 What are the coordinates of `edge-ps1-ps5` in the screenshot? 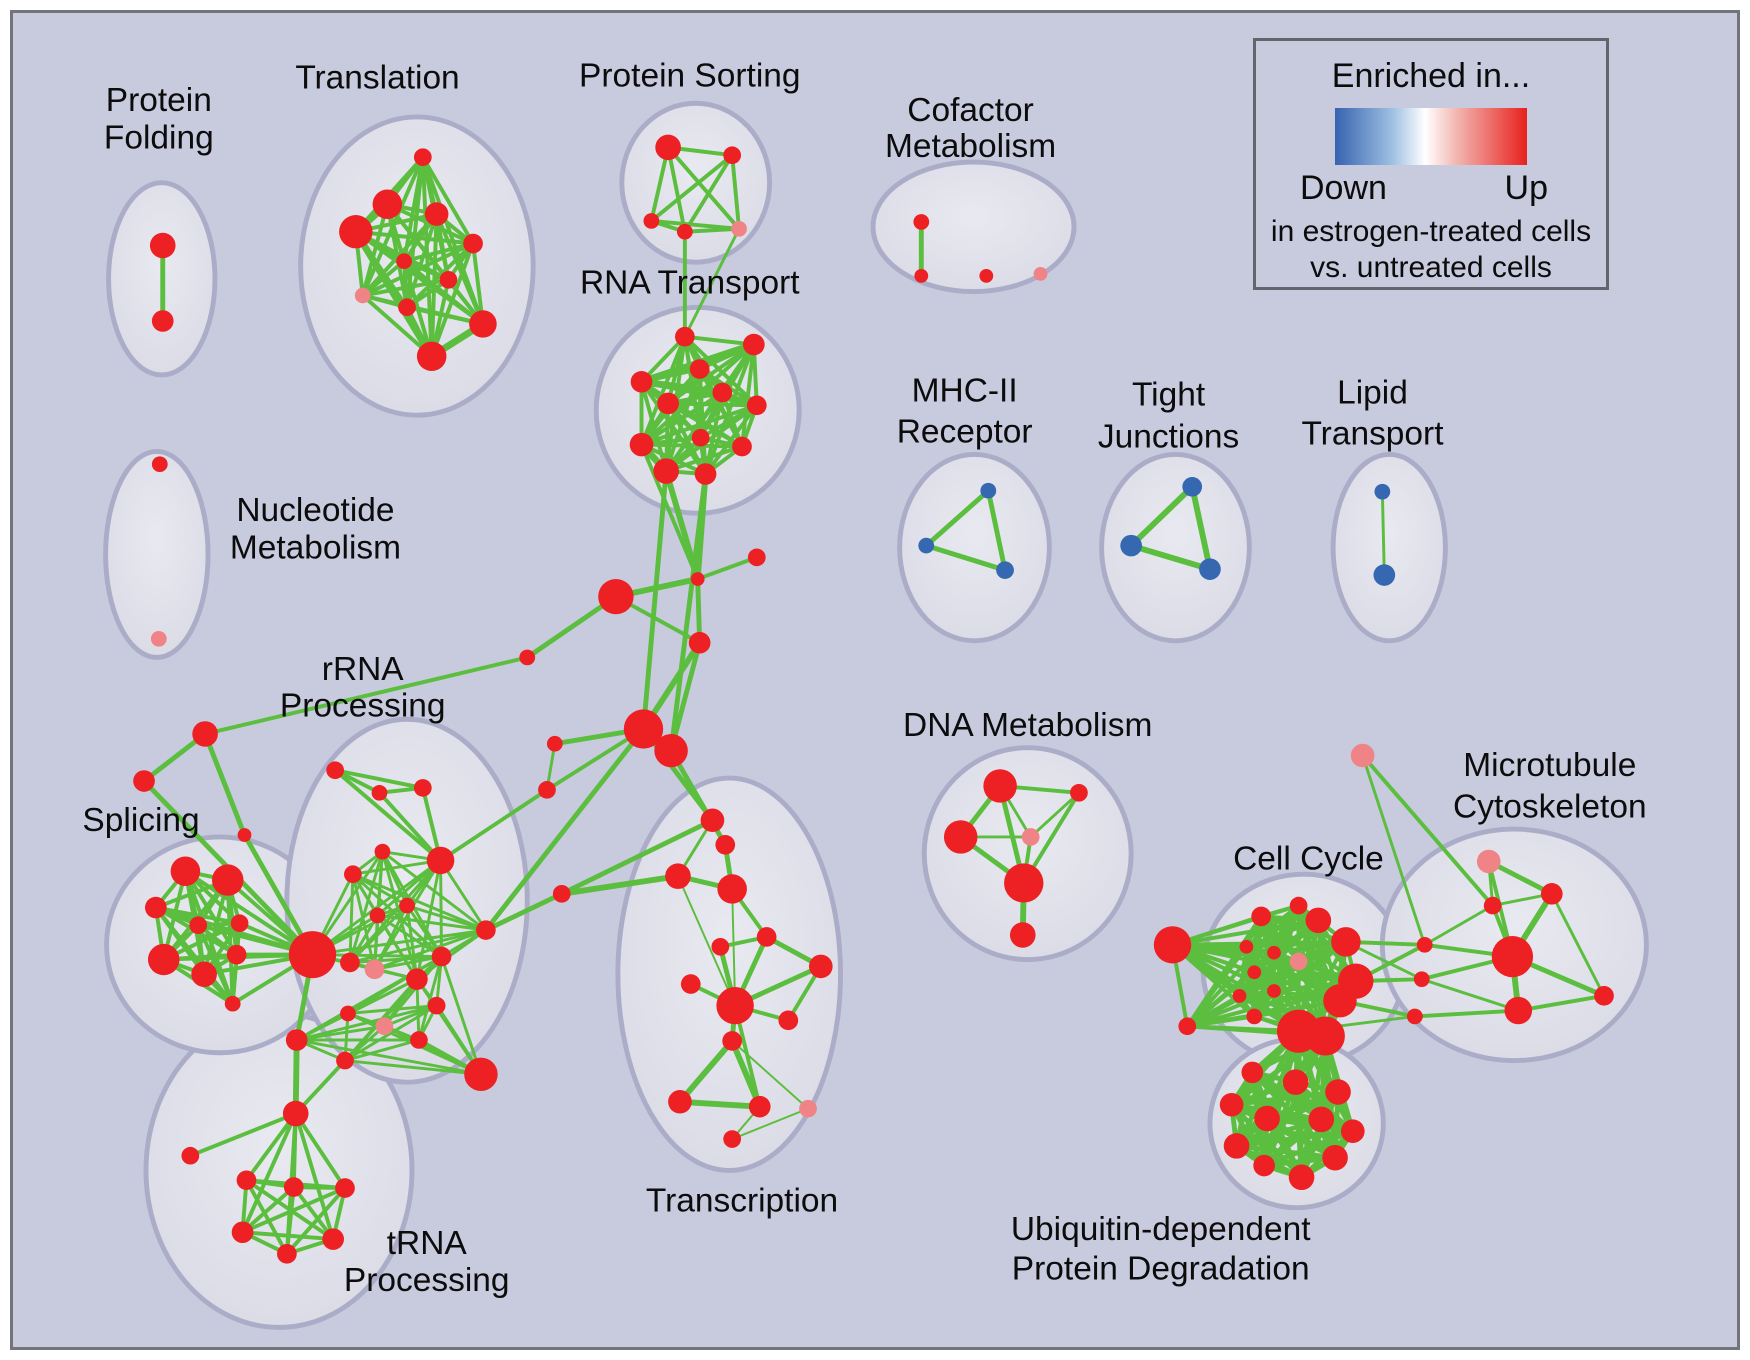 It's located at (704, 188).